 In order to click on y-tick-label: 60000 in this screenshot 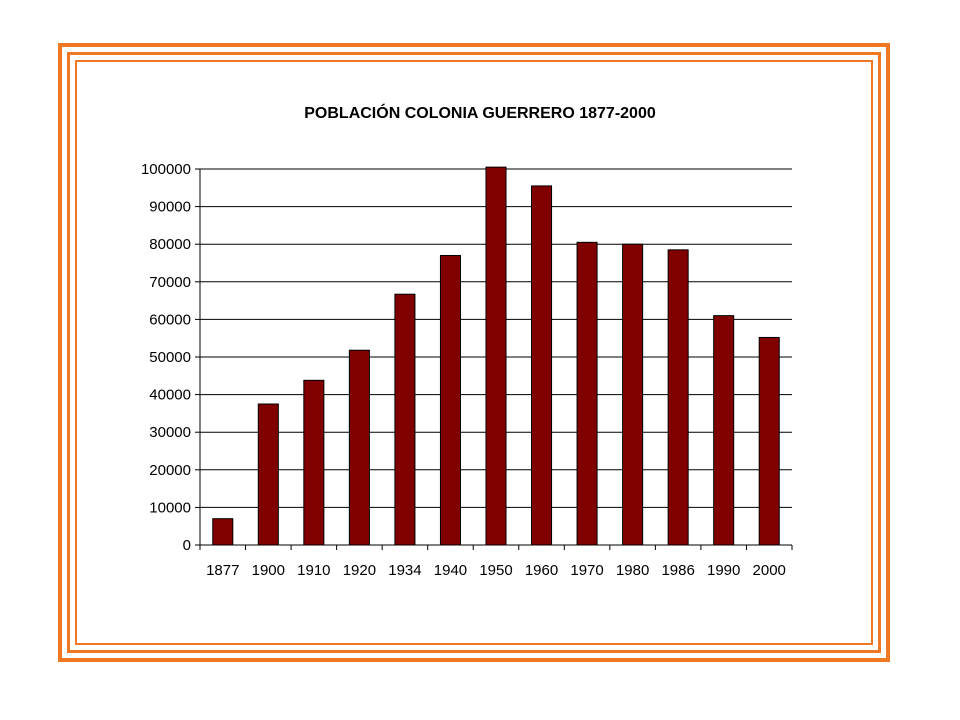, I will do `click(170, 319)`.